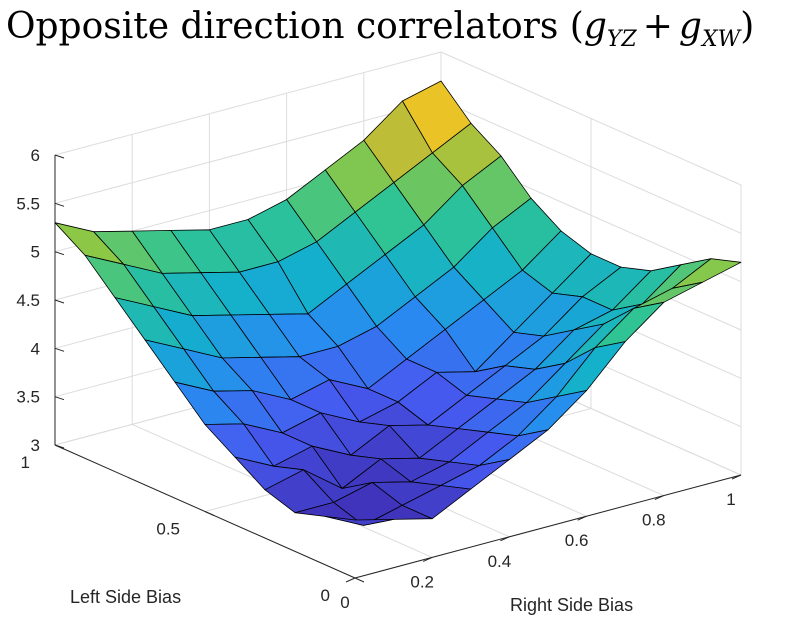 The width and height of the screenshot is (787, 619). I want to click on z-tick-label-6: 6, so click(35, 155).